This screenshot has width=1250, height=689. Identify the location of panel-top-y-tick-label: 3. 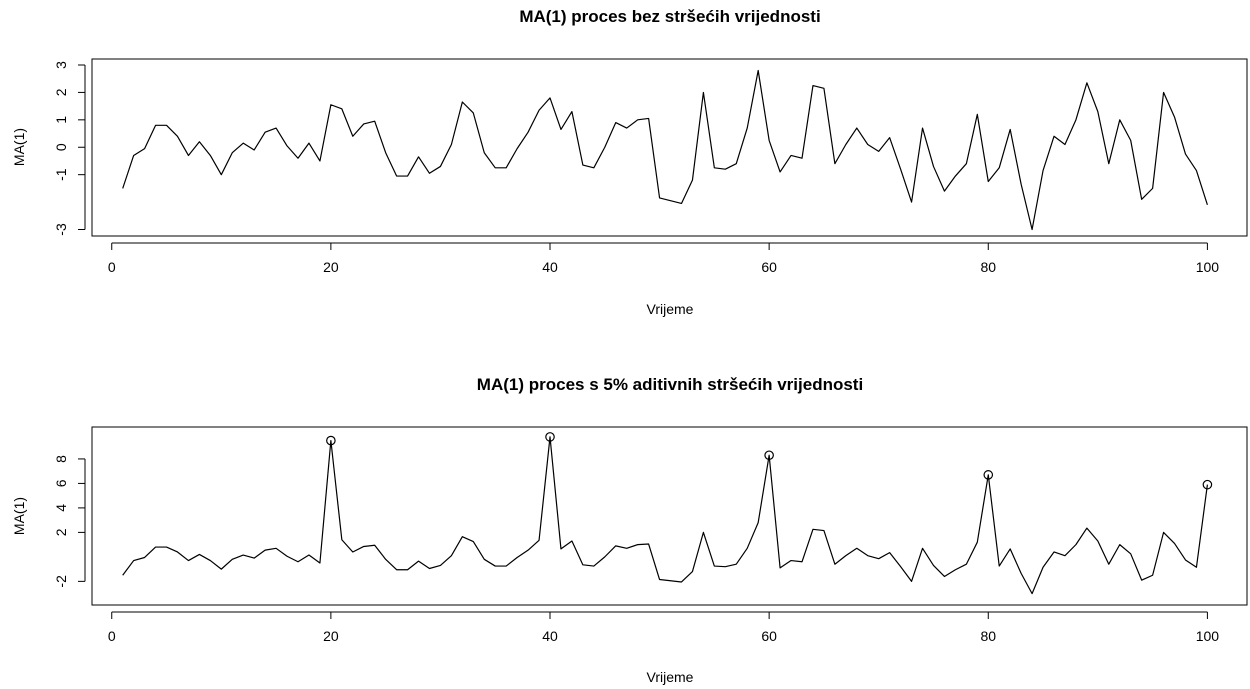
(61, 65).